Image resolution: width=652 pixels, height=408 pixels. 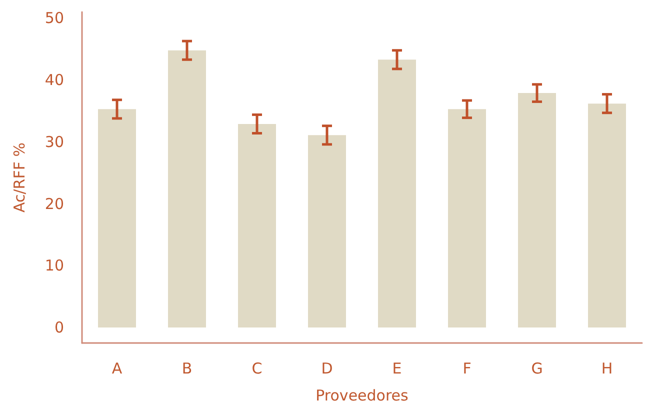 What do you see at coordinates (257, 369) in the screenshot?
I see `x-tick-label: C` at bounding box center [257, 369].